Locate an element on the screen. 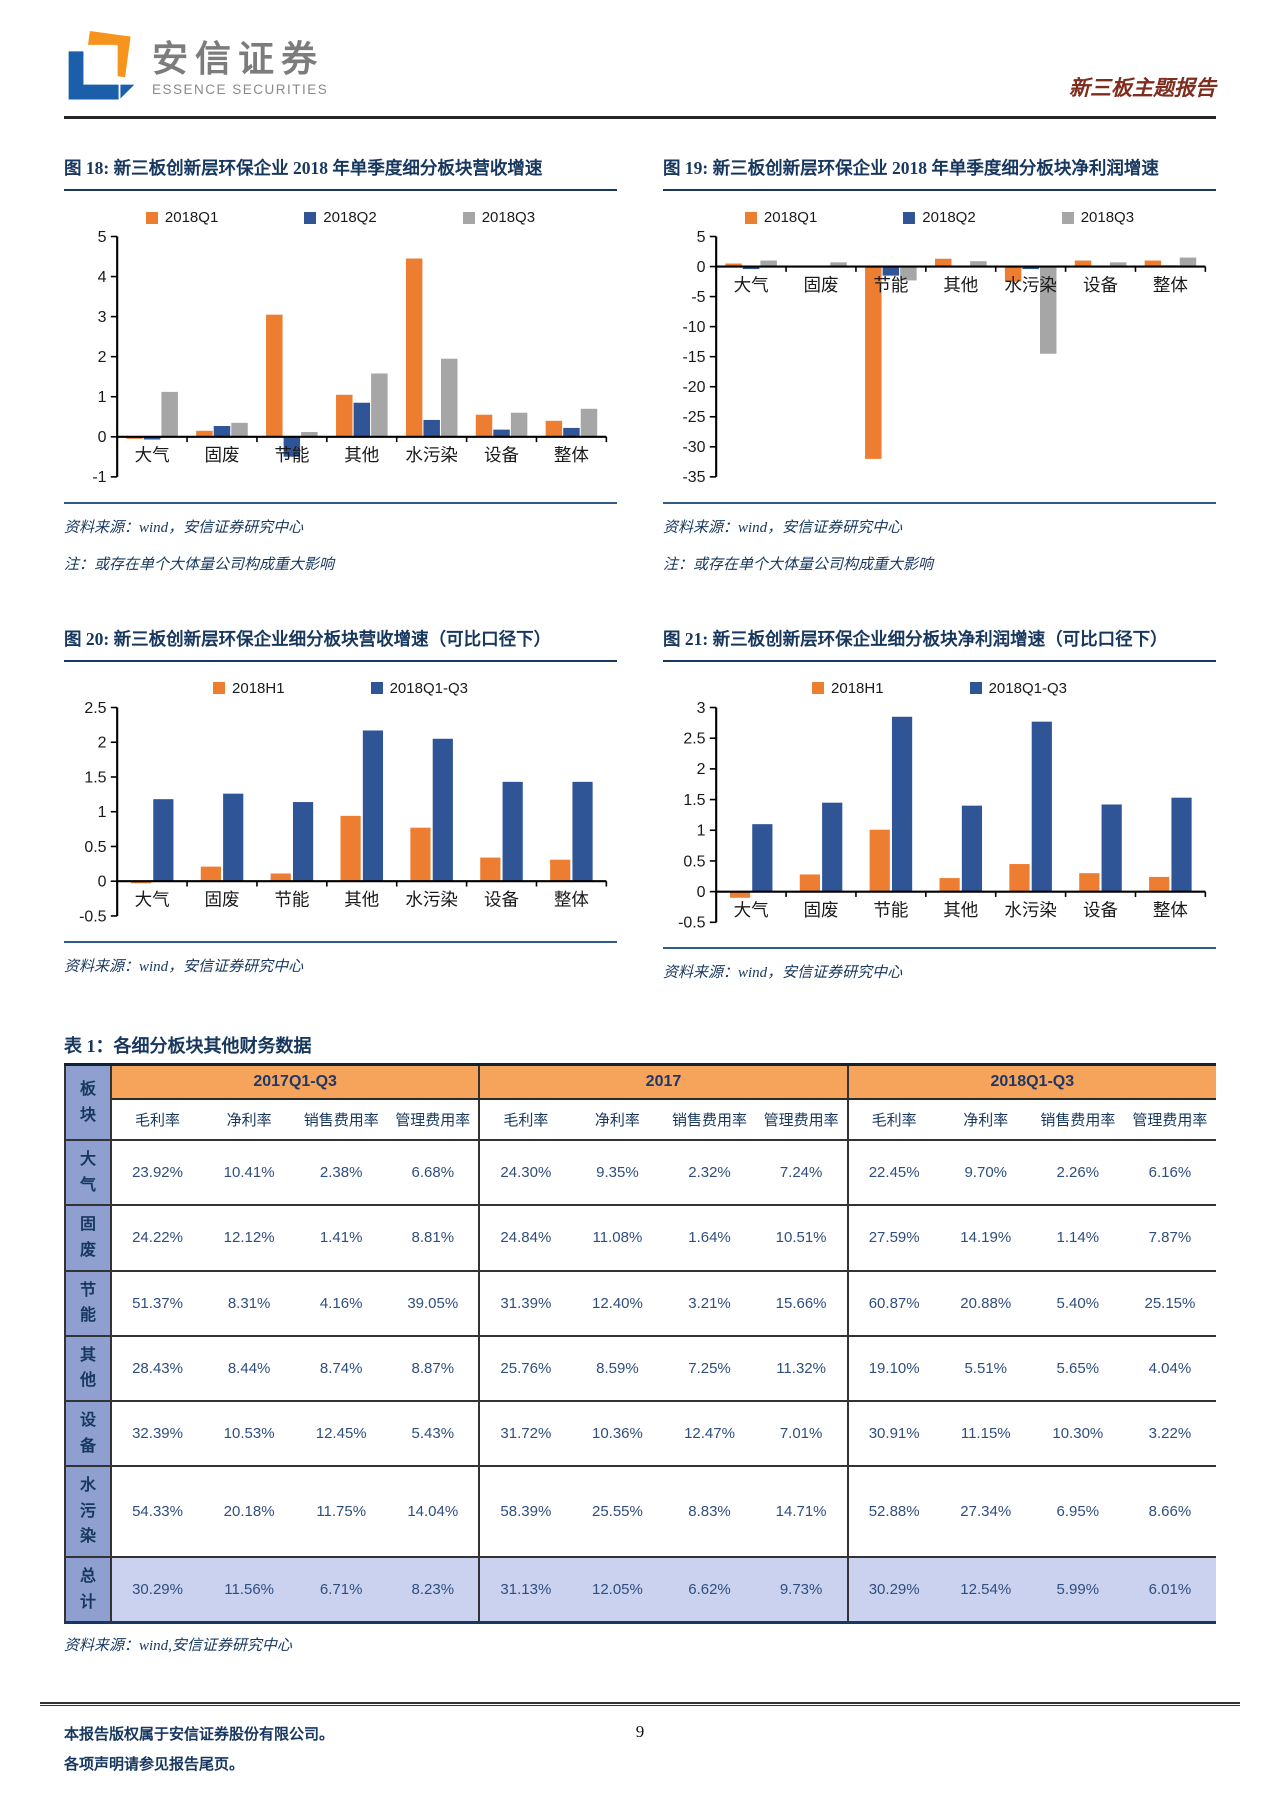 The height and width of the screenshot is (1810, 1280). table-cell: 3.22% is located at coordinates (1170, 1434).